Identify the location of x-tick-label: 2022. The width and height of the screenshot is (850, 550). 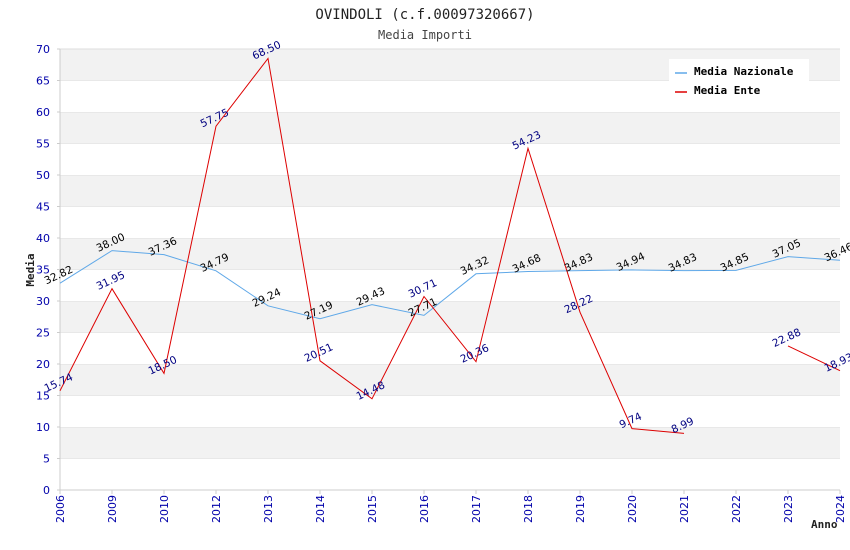
(736, 509).